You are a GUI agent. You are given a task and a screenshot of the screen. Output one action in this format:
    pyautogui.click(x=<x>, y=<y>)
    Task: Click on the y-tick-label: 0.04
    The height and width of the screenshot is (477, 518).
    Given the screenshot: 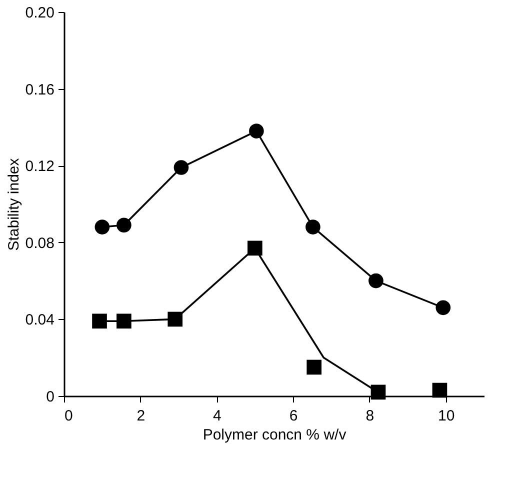 What is the action you would take?
    pyautogui.click(x=39, y=320)
    